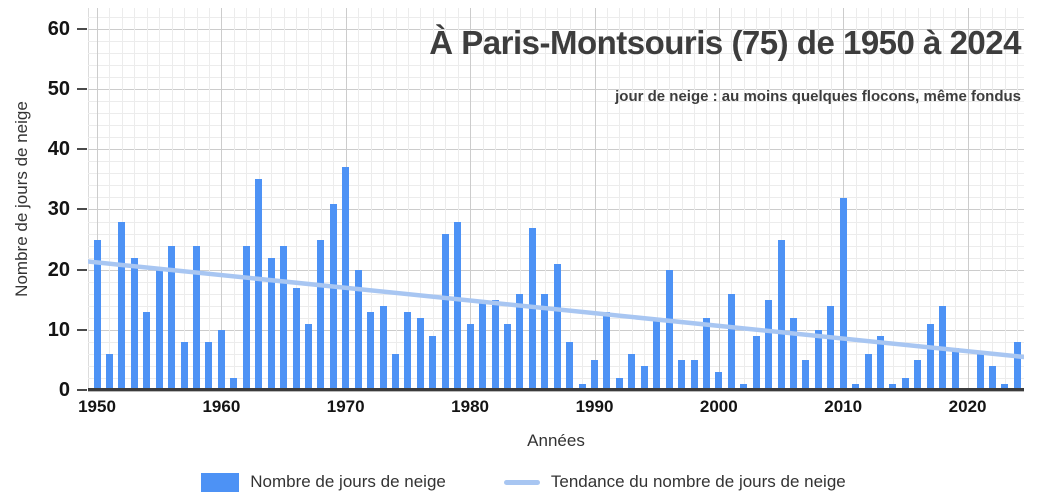 Image resolution: width=1047 pixels, height=504 pixels. I want to click on minor-gridline-x-1982, so click(495, 199).